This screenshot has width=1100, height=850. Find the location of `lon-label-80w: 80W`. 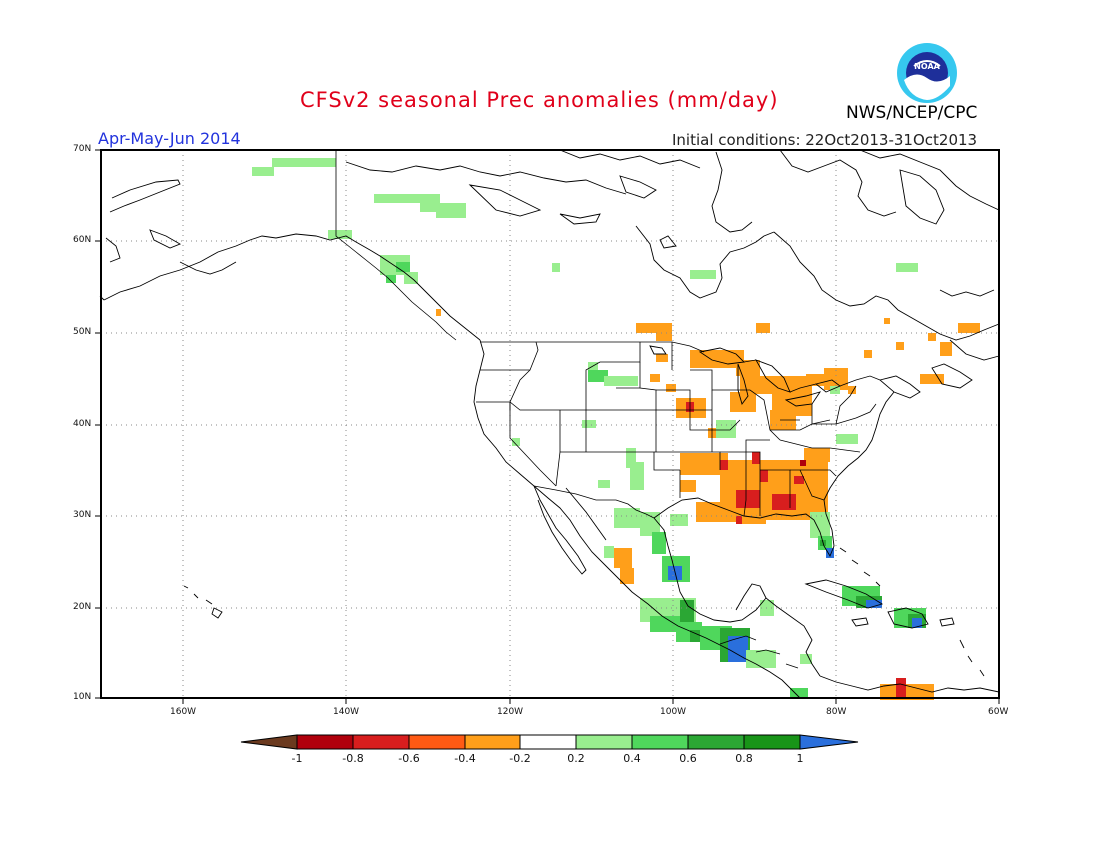

lon-label-80w: 80W is located at coordinates (836, 712).